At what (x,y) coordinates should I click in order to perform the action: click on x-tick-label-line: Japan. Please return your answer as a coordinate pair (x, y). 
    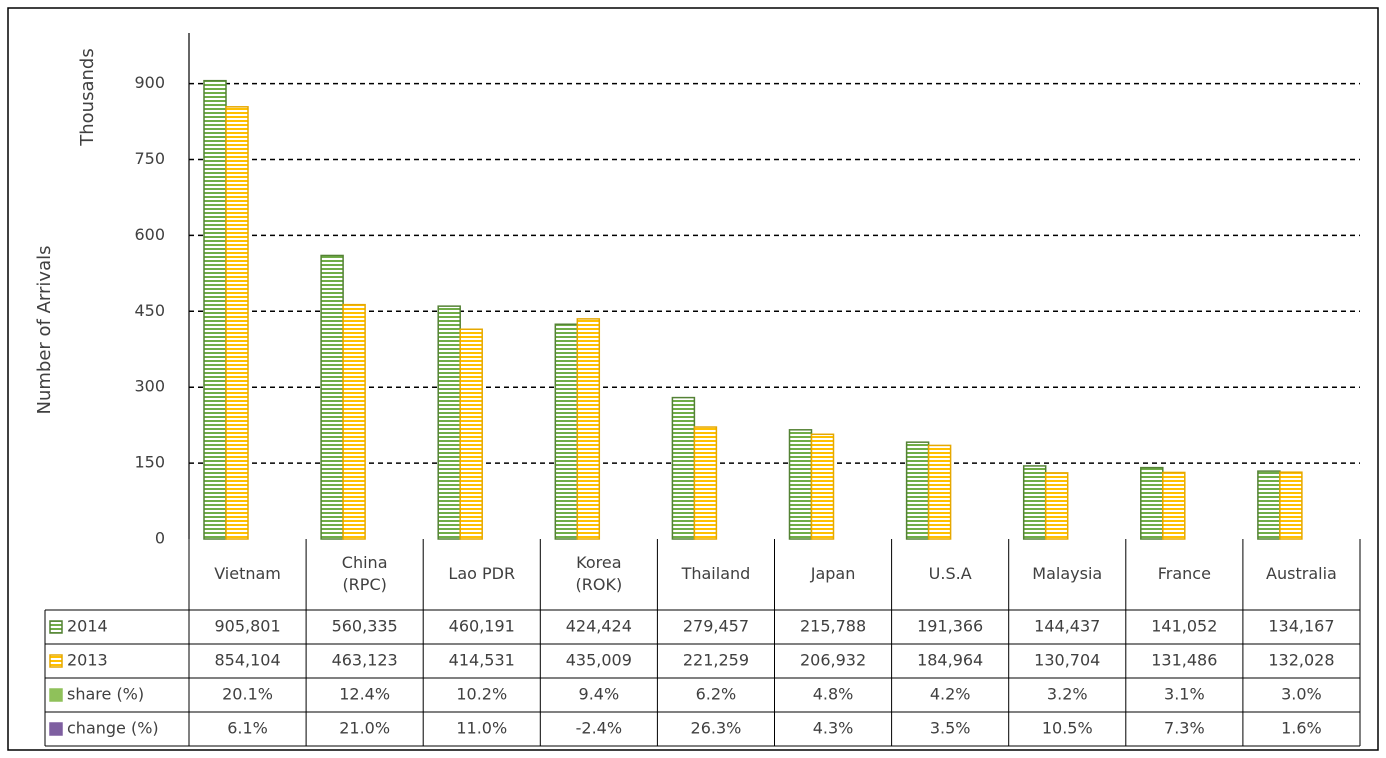
    Looking at the image, I should click on (833, 573).